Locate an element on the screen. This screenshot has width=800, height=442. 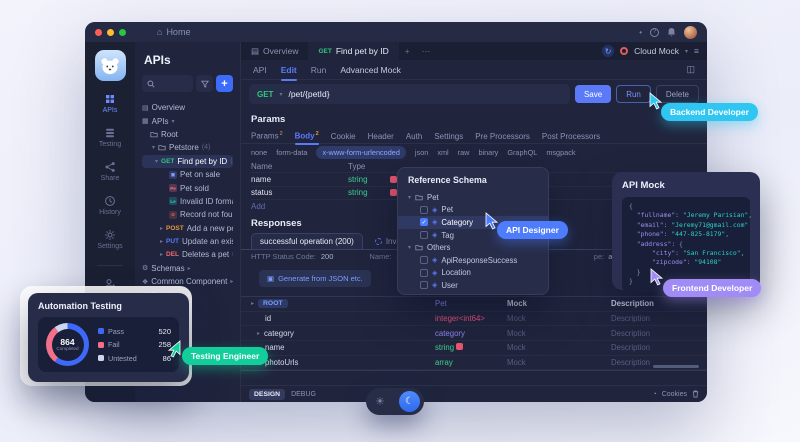
schema-group: ▾ Others is located at coordinates (473, 247).